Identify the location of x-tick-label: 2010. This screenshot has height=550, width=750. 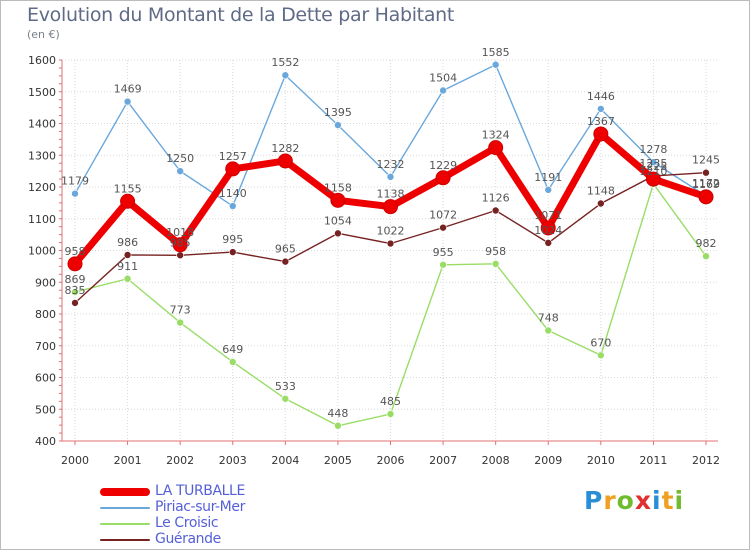
(601, 460).